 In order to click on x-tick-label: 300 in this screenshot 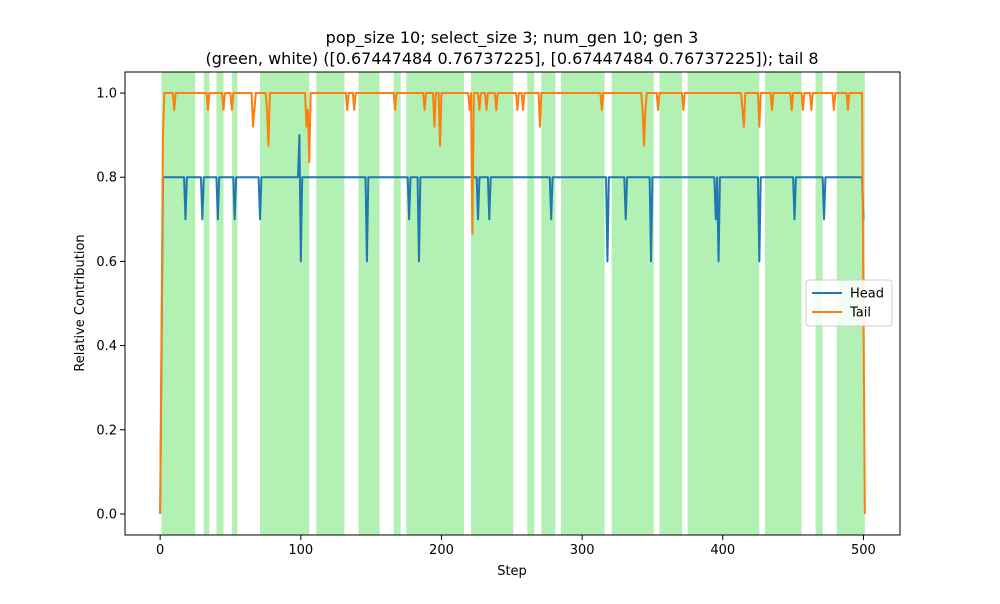, I will do `click(582, 550)`.